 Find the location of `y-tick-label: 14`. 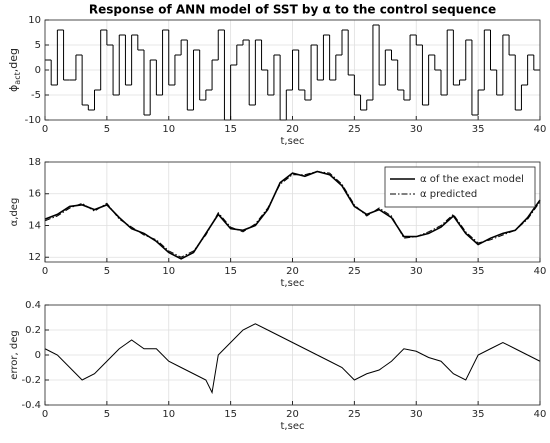

y-tick-label: 14 is located at coordinates (34, 225).